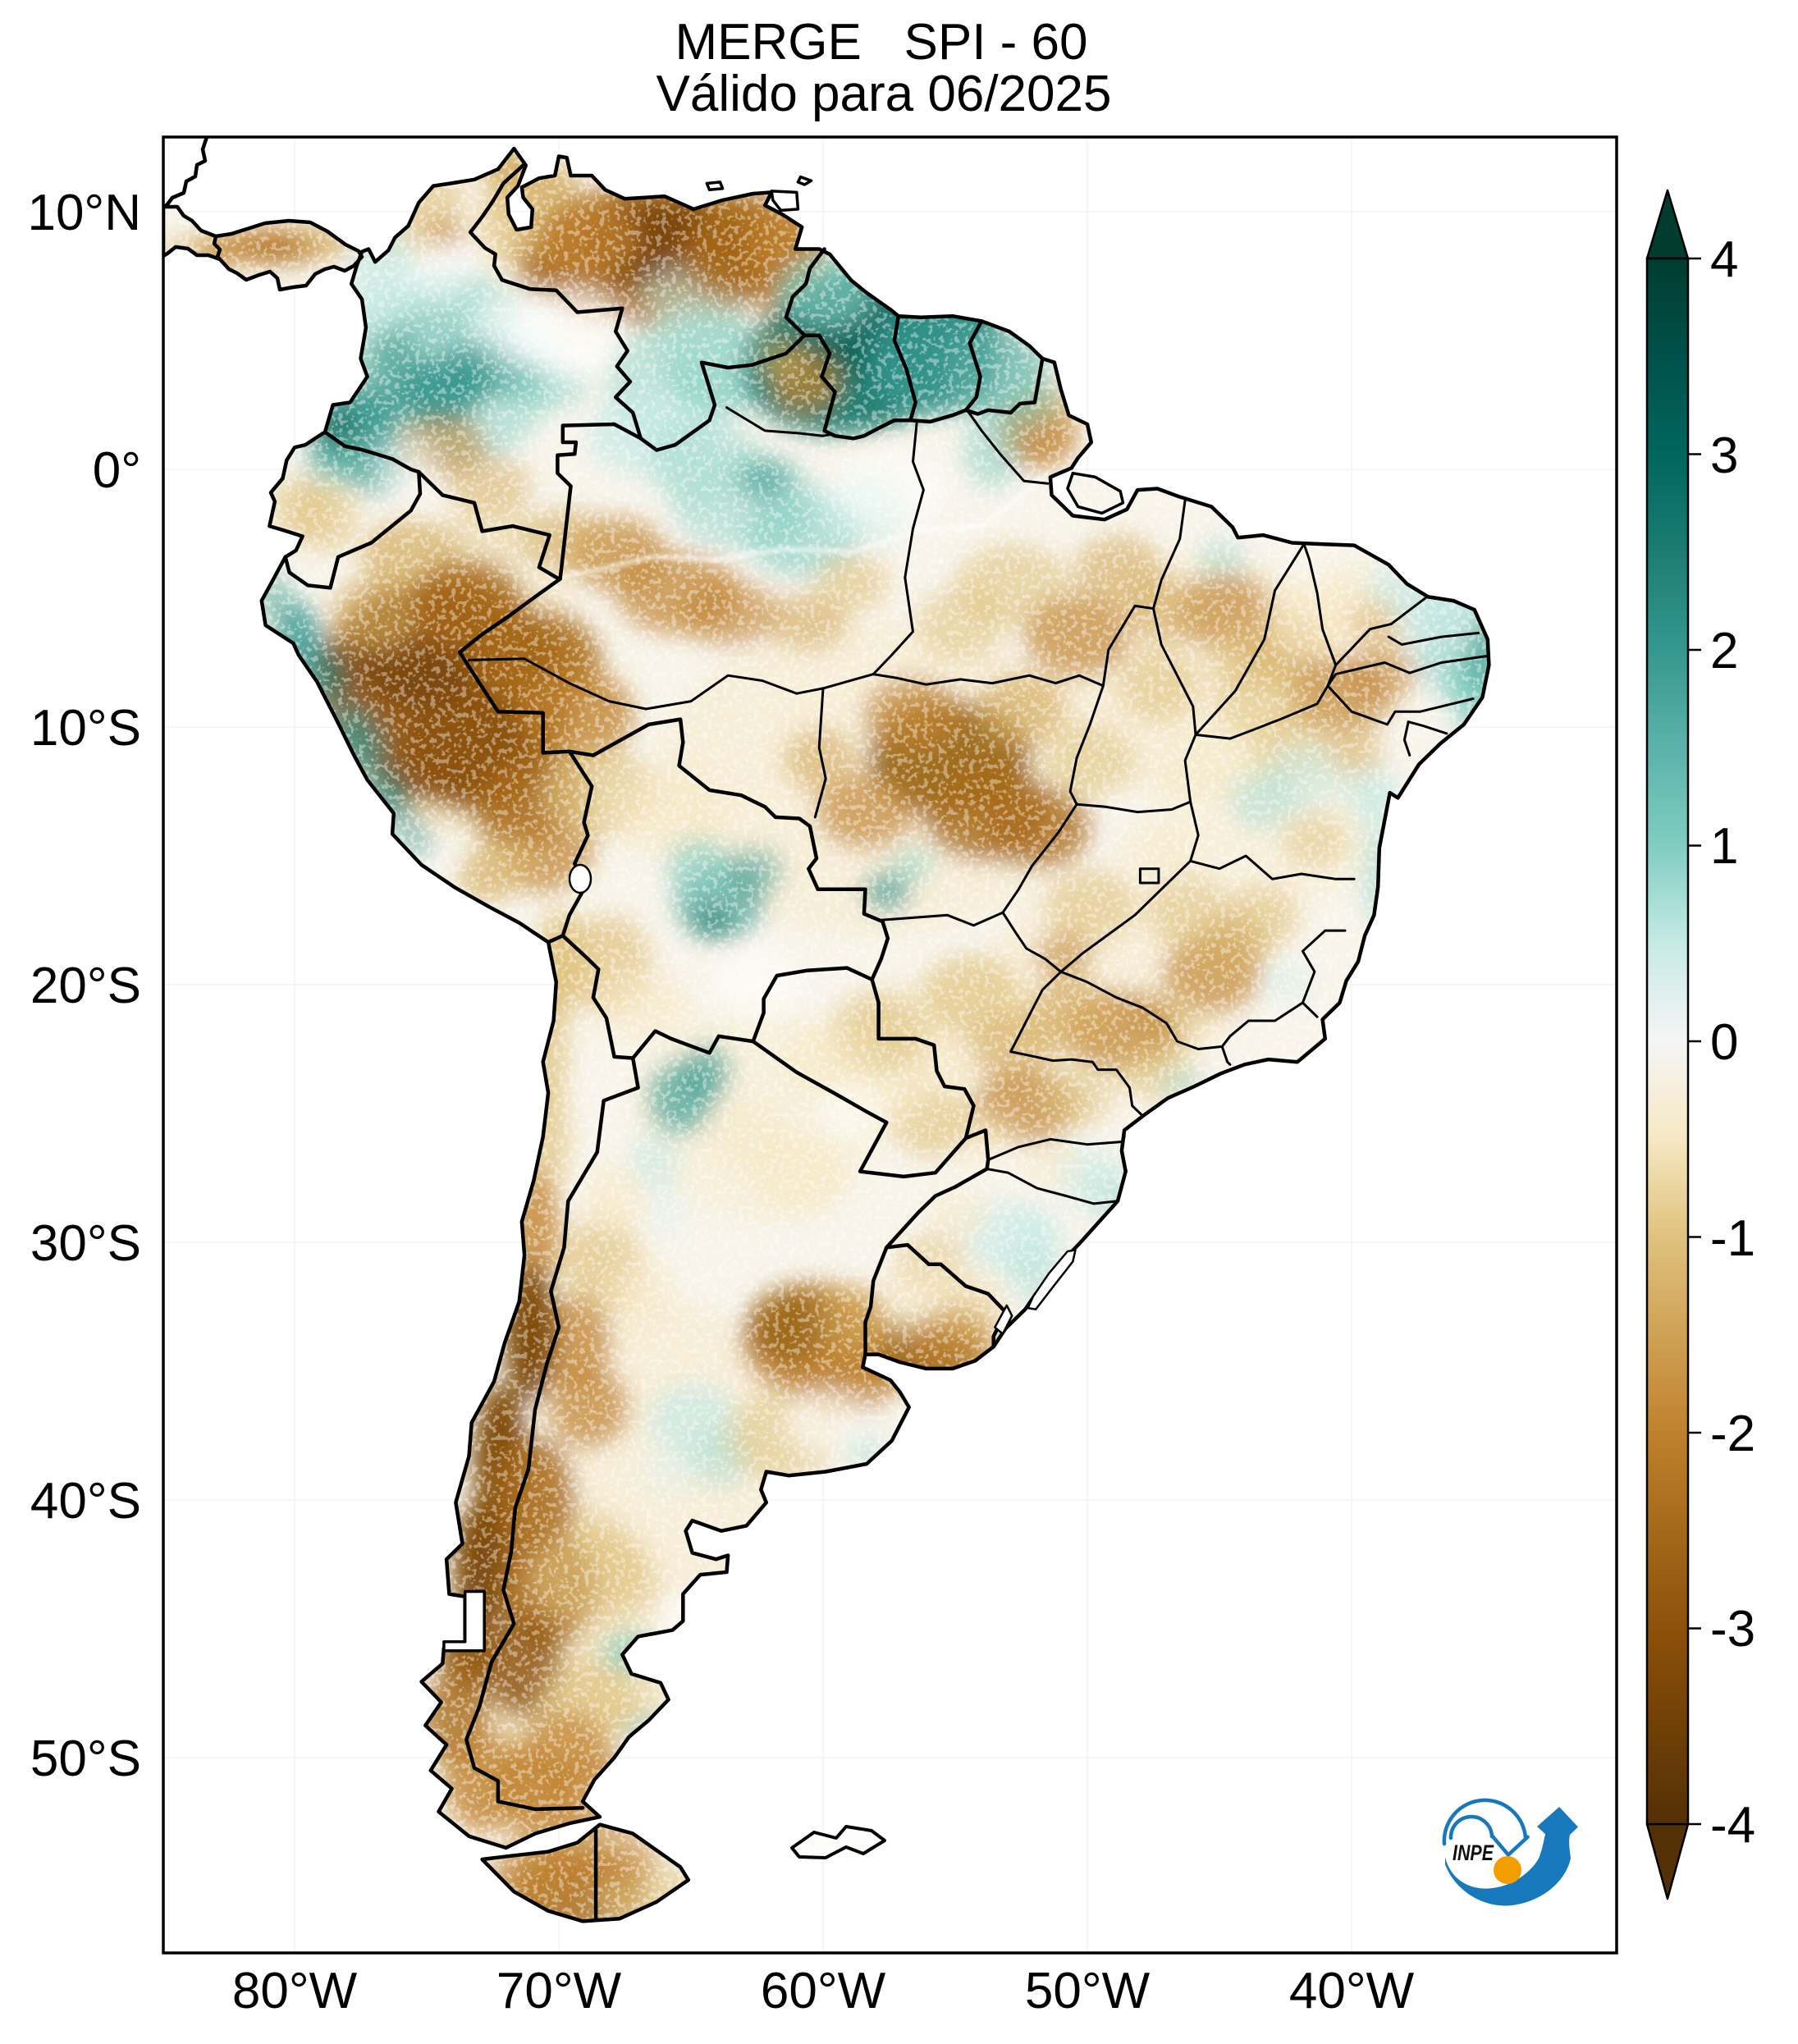 The height and width of the screenshot is (2044, 1798). I want to click on svg-text: 70°W, so click(559, 1991).